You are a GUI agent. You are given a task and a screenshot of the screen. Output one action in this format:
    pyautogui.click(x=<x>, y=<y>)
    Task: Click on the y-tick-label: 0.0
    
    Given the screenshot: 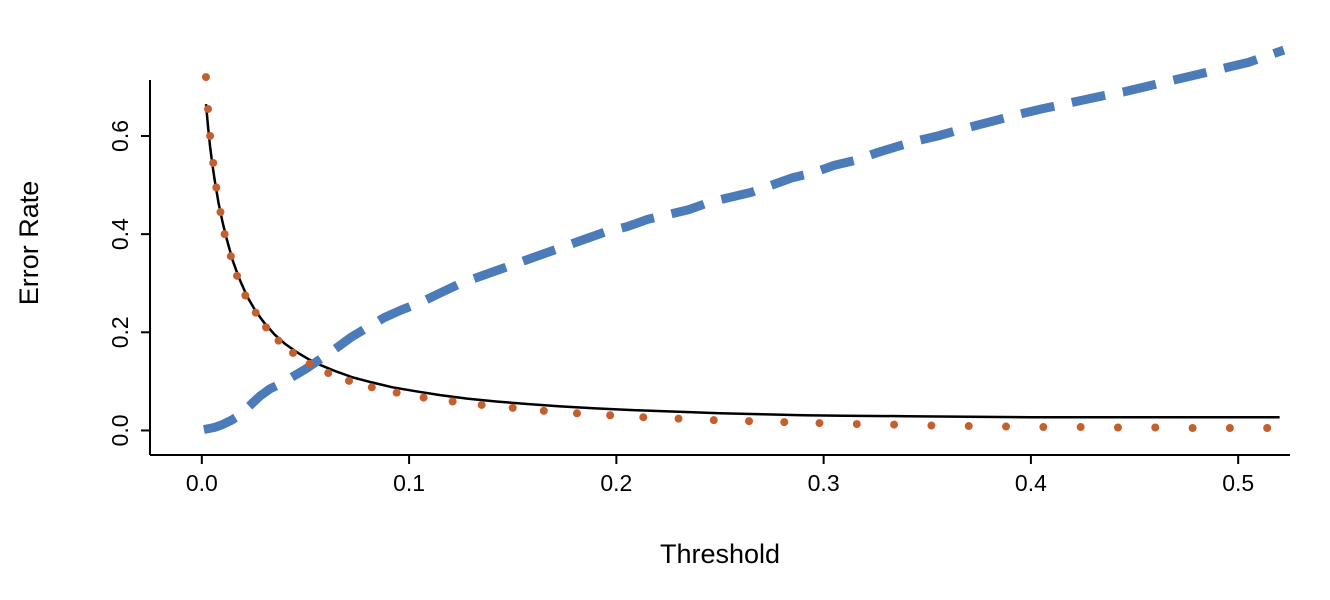 What is the action you would take?
    pyautogui.click(x=120, y=430)
    